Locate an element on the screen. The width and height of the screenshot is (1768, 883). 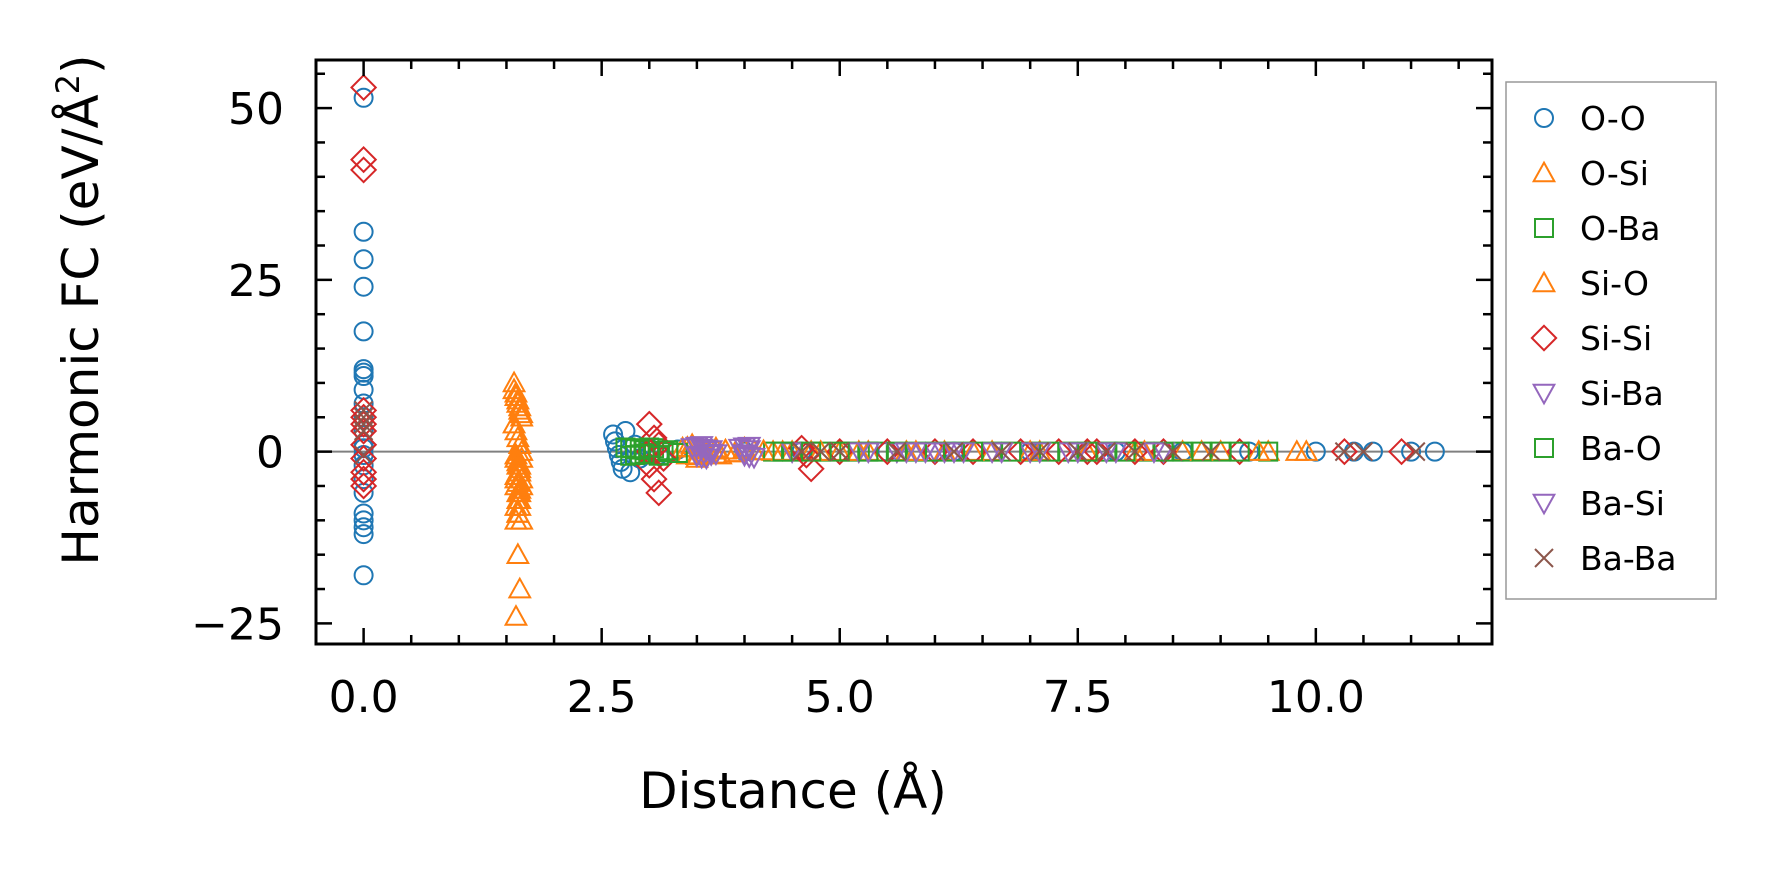
legend-item: Ba-O is located at coordinates (1598, 448).